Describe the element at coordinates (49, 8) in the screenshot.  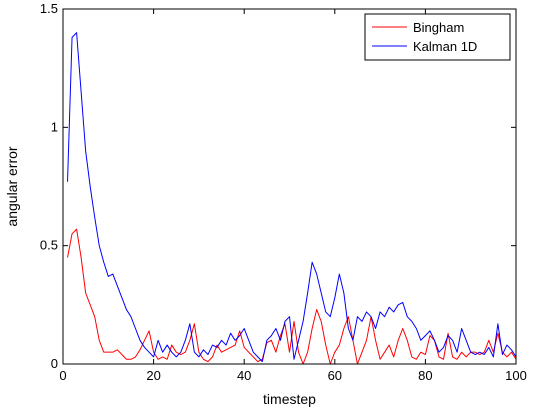
I see `y-tick-label: 1.5` at that location.